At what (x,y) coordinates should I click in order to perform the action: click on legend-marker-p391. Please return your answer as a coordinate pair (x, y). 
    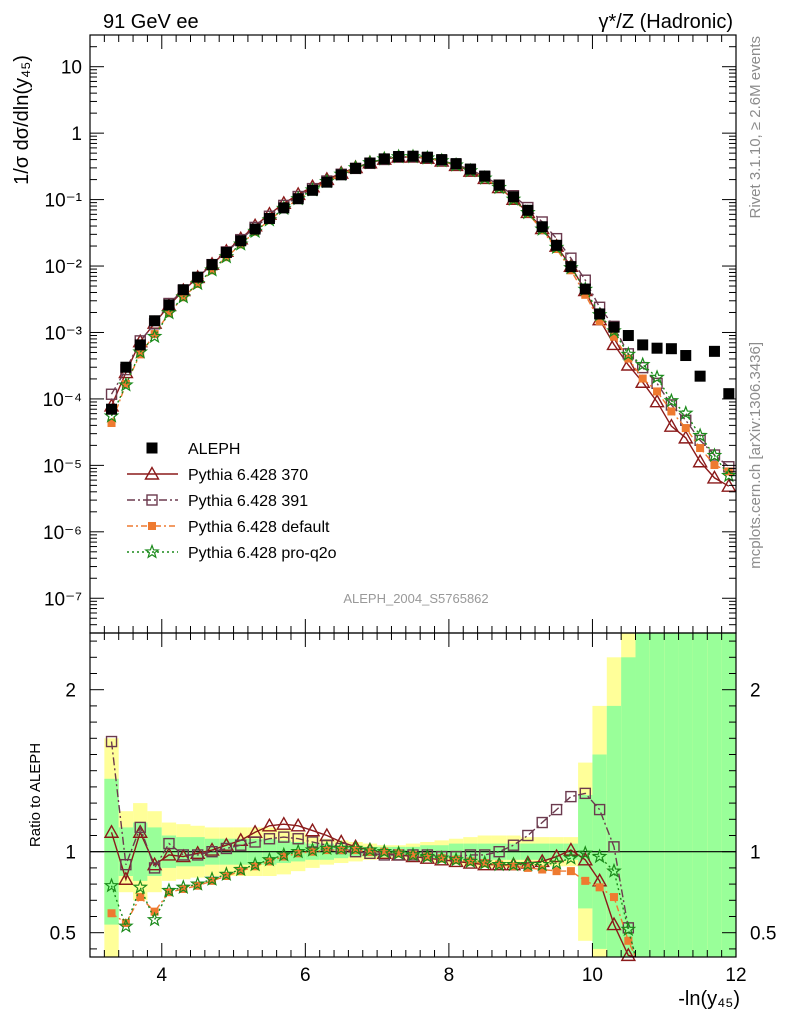
    Looking at the image, I should click on (152, 500).